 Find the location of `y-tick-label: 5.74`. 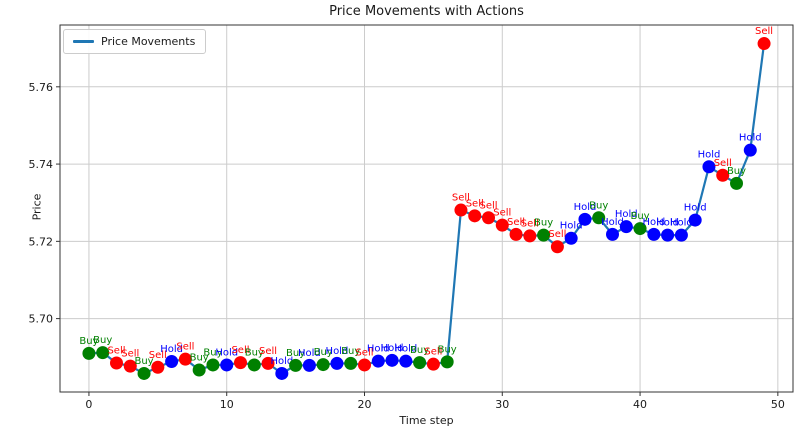

y-tick-label: 5.74 is located at coordinates (41, 164).